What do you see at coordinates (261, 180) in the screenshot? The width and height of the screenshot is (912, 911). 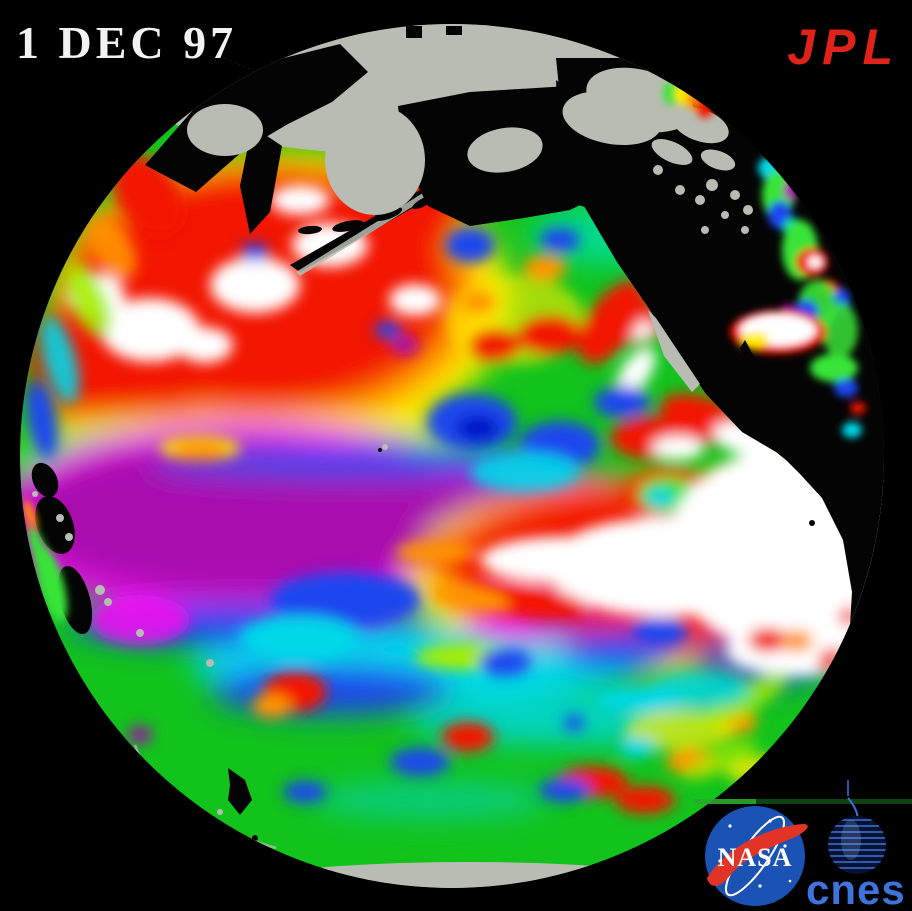 I see `kamchatka-landmass` at bounding box center [261, 180].